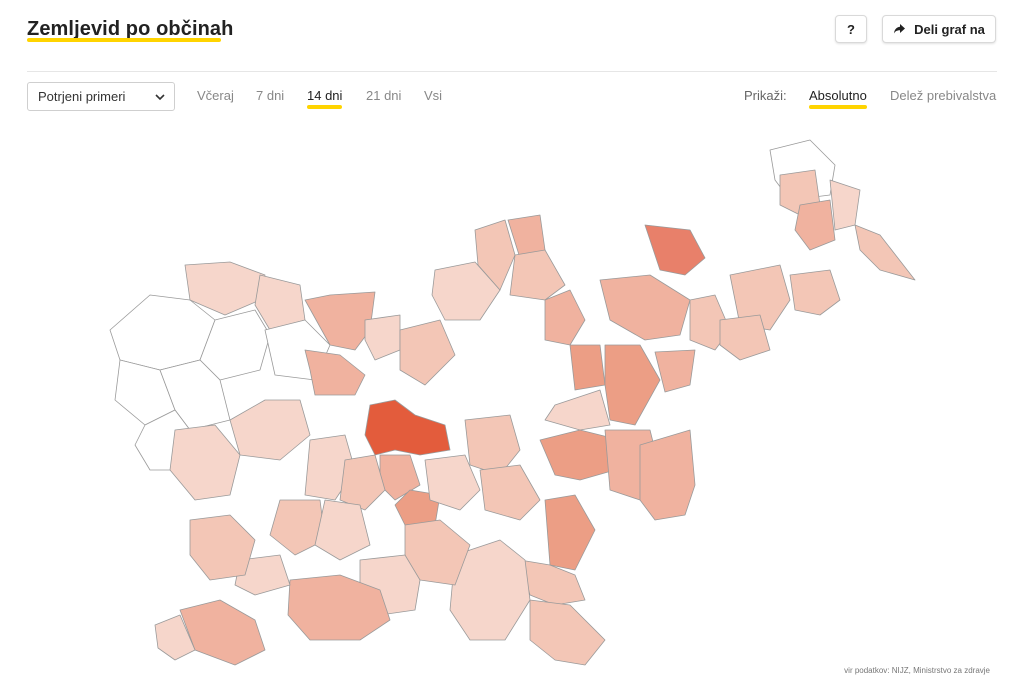 The height and width of the screenshot is (697, 1024). I want to click on share-button-label: Deli graf na, so click(949, 29).